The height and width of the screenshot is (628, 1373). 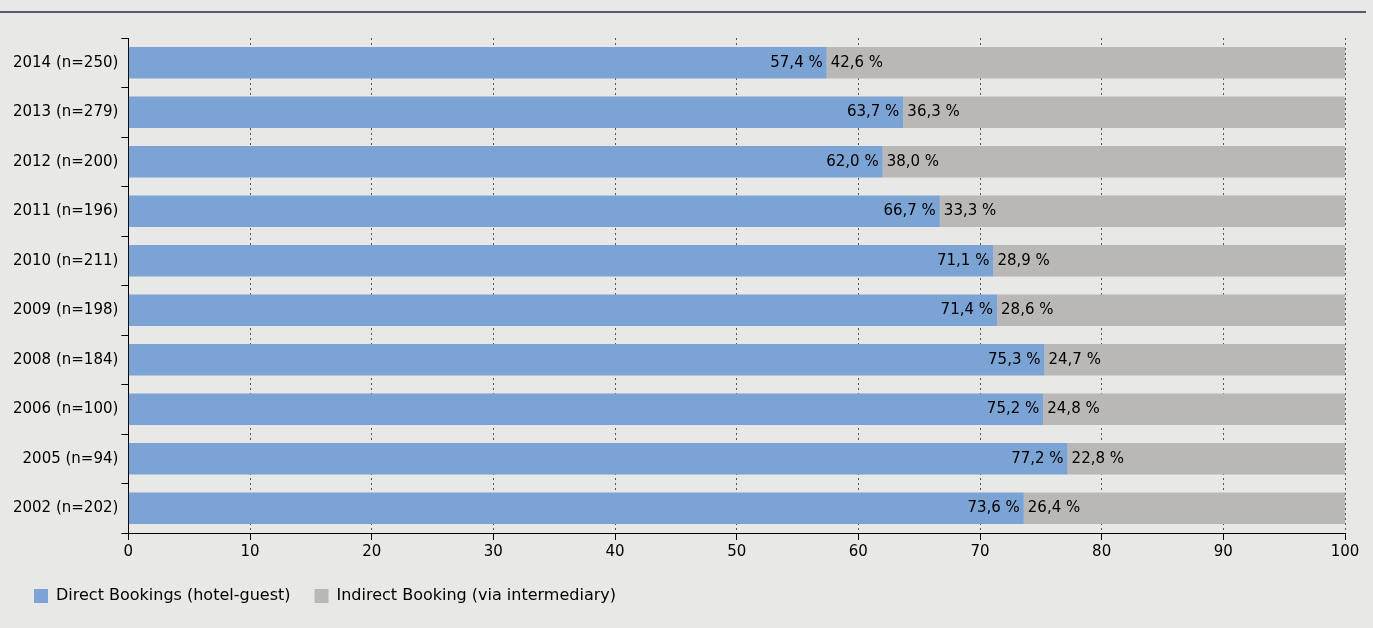 What do you see at coordinates (1074, 358) in the screenshot?
I see `data-label: 24,7 %` at bounding box center [1074, 358].